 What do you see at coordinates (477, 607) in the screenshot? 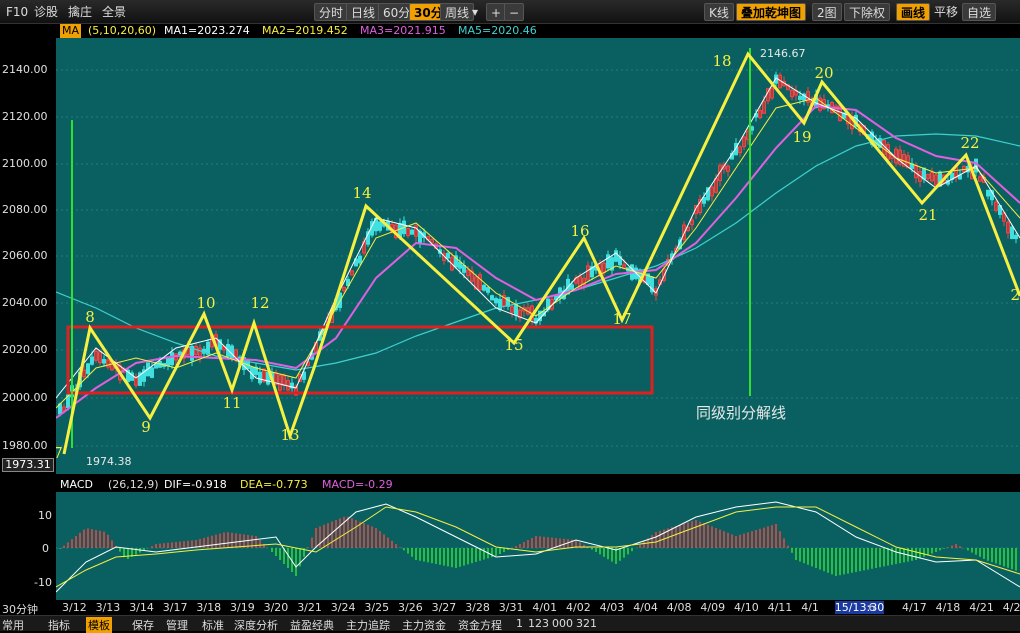
I see `date-tick: 3/28` at bounding box center [477, 607].